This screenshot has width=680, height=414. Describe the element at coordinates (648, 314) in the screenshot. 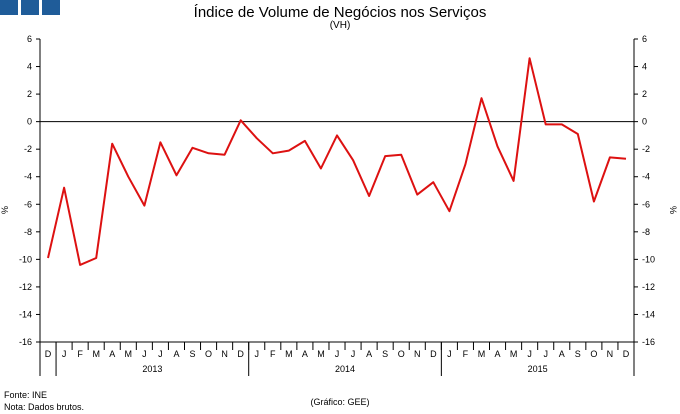

I see `y-tick-label-right: -14` at that location.